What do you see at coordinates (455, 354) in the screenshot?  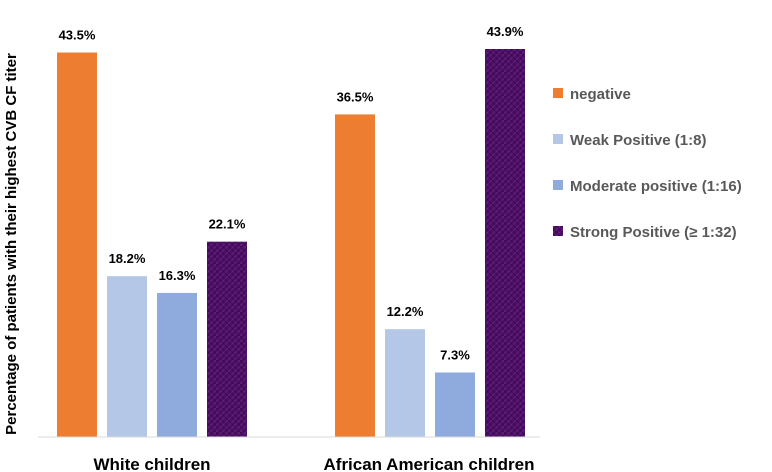 I see `data-label-african-american-children-moderate-positive-1-16: 7.3%` at bounding box center [455, 354].